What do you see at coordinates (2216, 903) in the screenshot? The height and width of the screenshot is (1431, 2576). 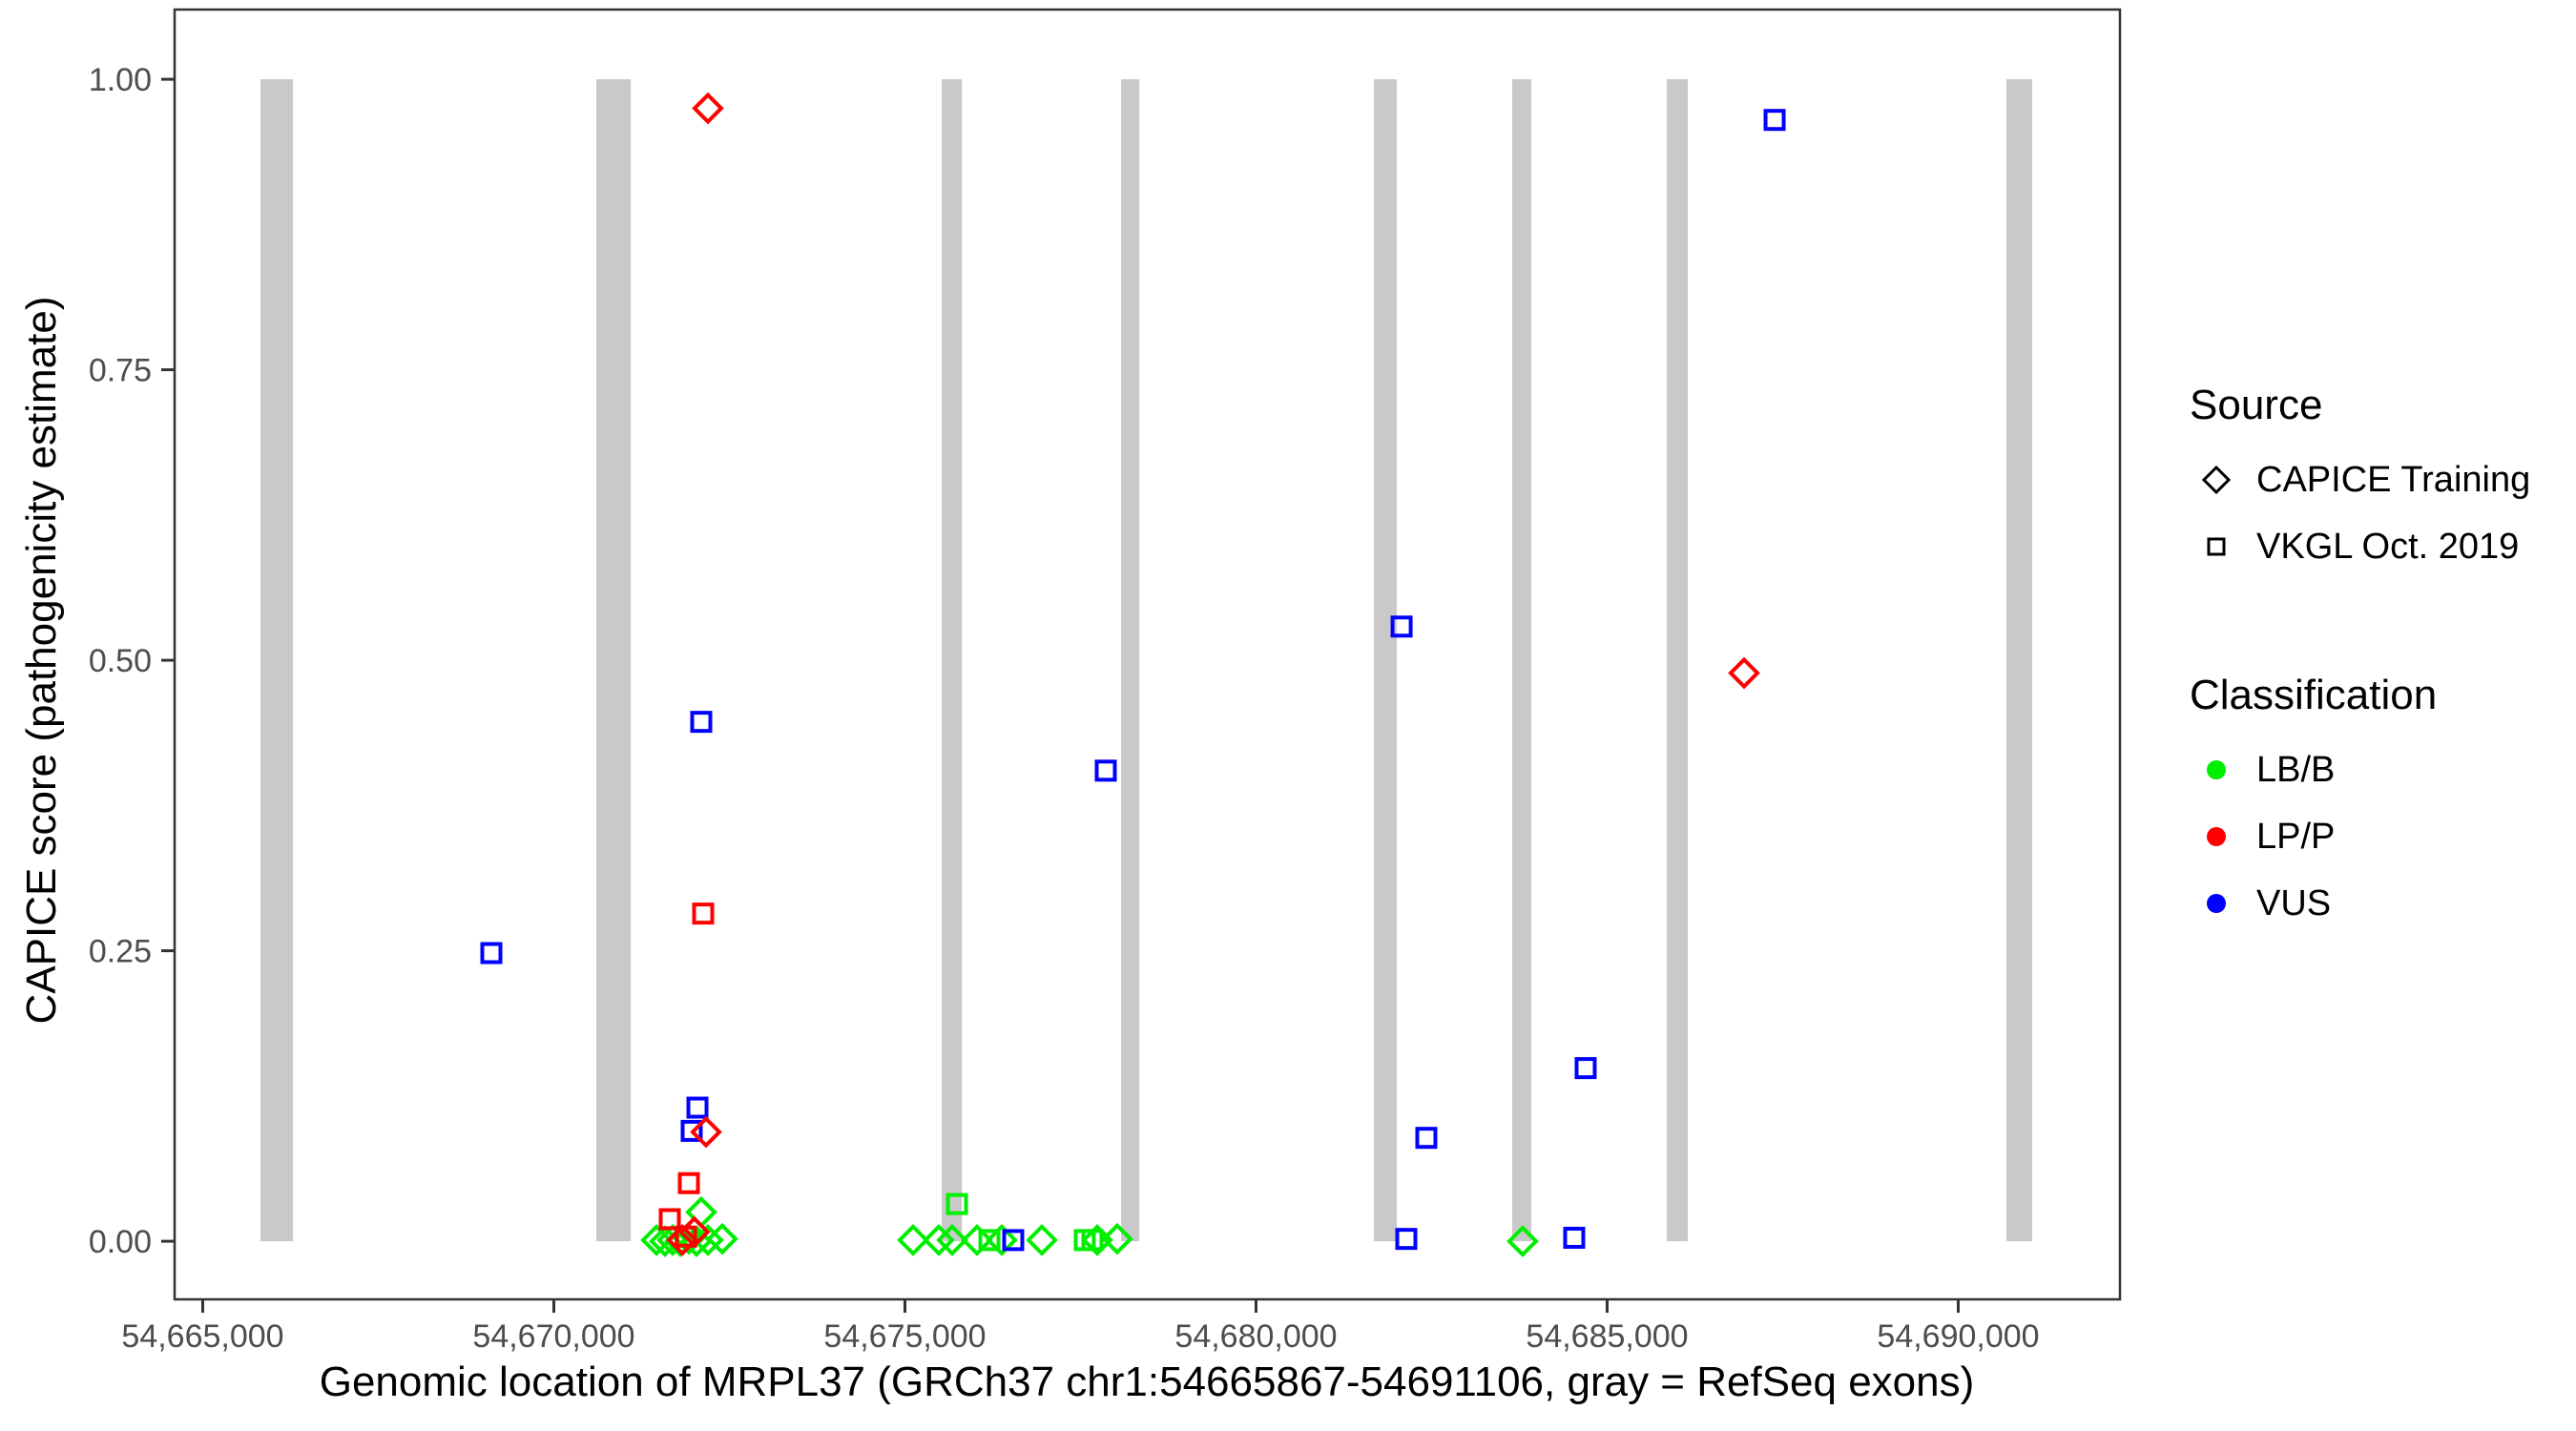 I see `blue-dot-icon` at bounding box center [2216, 903].